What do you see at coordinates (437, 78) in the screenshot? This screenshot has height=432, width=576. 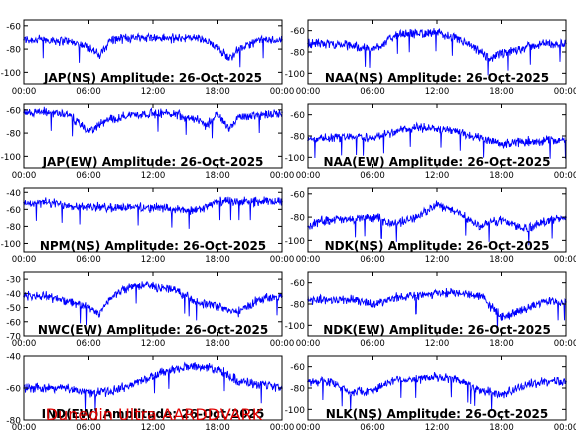 I see `chart-title: NAA(NS) Amplitude: 26-Oct-2025` at bounding box center [437, 78].